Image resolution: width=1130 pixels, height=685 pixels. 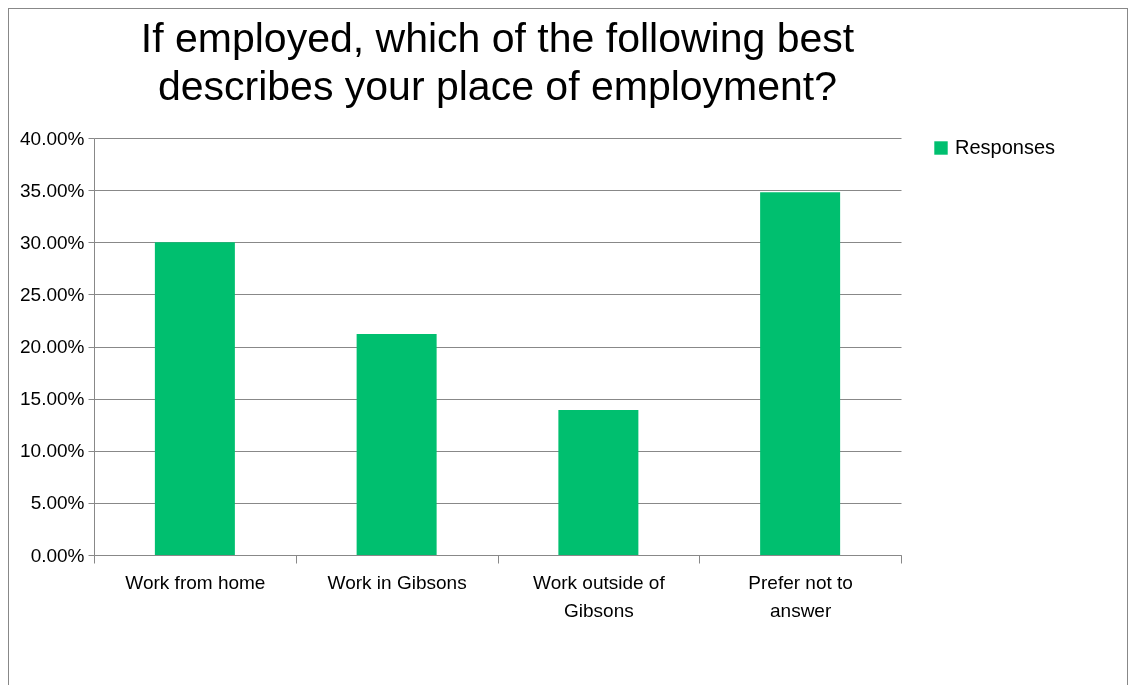 I want to click on x-tick-label: Work in Gibsons, so click(x=397, y=582).